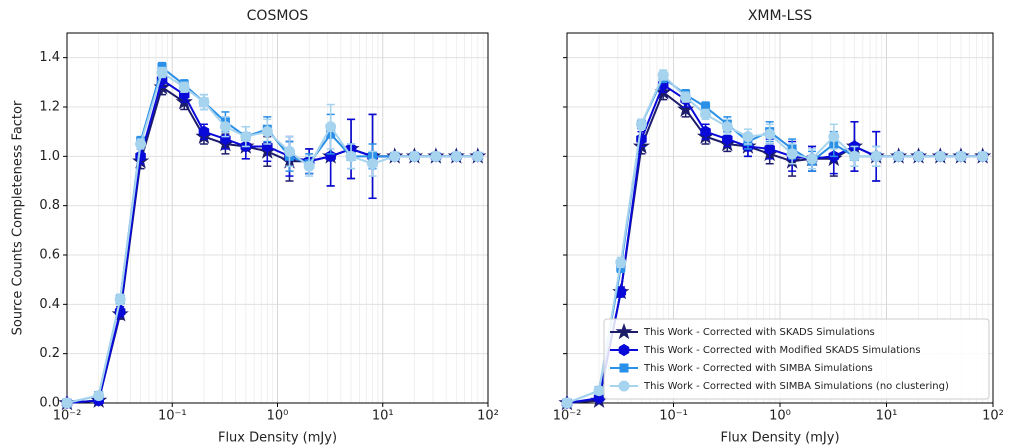  What do you see at coordinates (780, 16) in the screenshot?
I see `chart-title: XMM-LSS` at bounding box center [780, 16].